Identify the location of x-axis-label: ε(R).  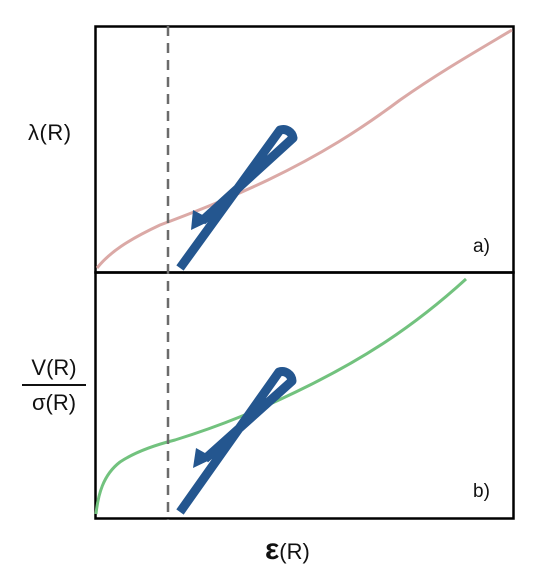
(287, 550).